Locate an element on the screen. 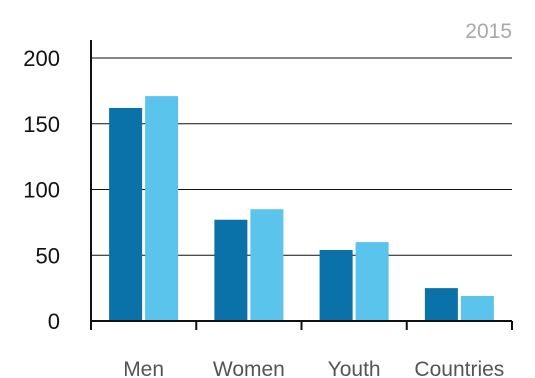 This screenshot has height=378, width=535. y-tick-label: 100 is located at coordinates (41, 190).